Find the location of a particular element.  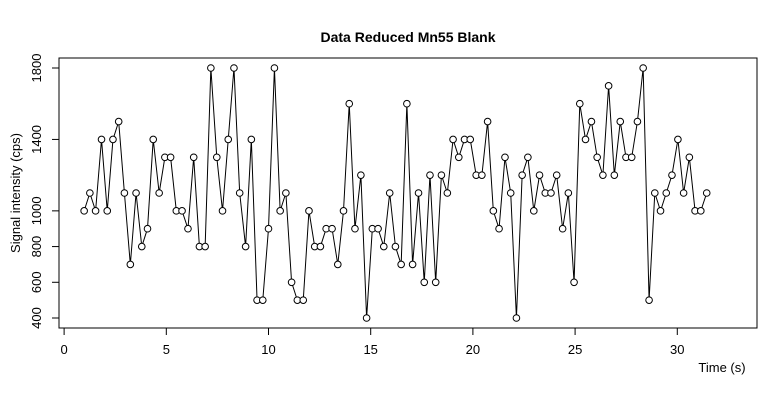

x-tick-label: 5 is located at coordinates (166, 349).